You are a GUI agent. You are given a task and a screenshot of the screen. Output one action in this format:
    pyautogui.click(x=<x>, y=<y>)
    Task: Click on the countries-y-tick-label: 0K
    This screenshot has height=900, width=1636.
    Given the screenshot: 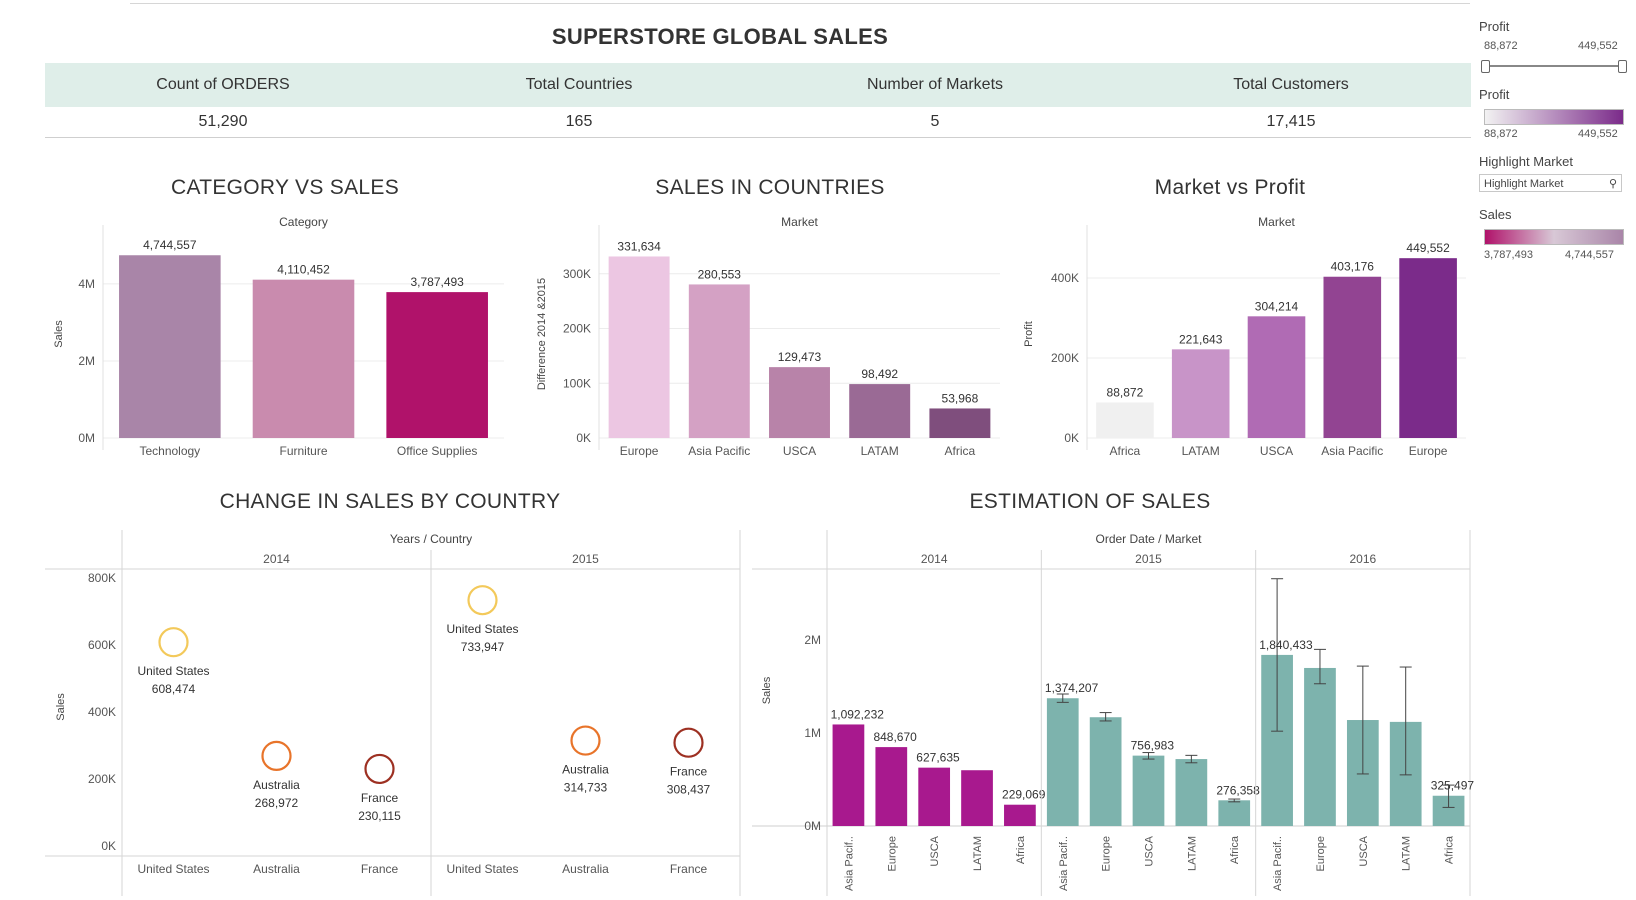 What is the action you would take?
    pyautogui.click(x=583, y=438)
    